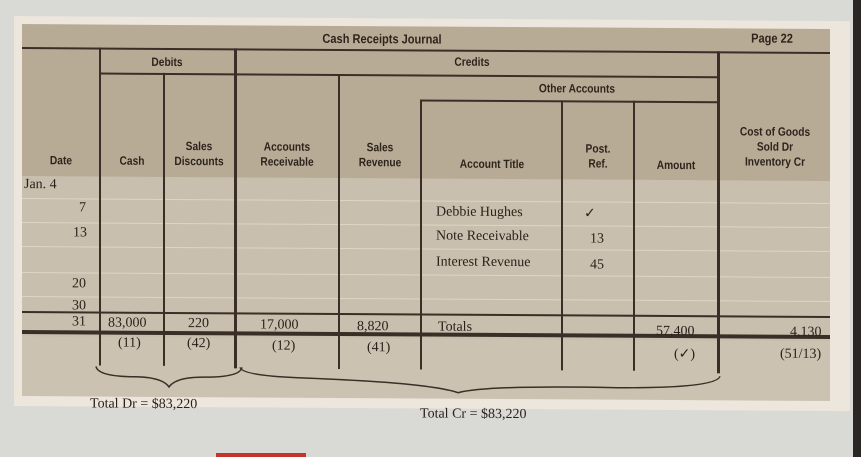  Describe the element at coordinates (482, 236) in the screenshot. I see `row-account-title: Note Receivable` at that location.